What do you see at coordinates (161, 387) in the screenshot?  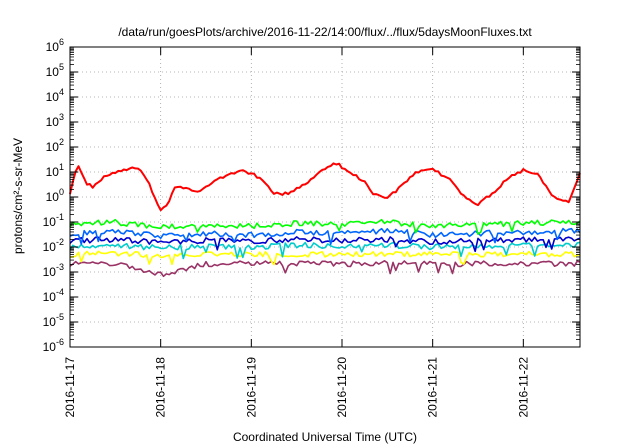 I see `x-tick-label: 2016-11-18` at bounding box center [161, 387].